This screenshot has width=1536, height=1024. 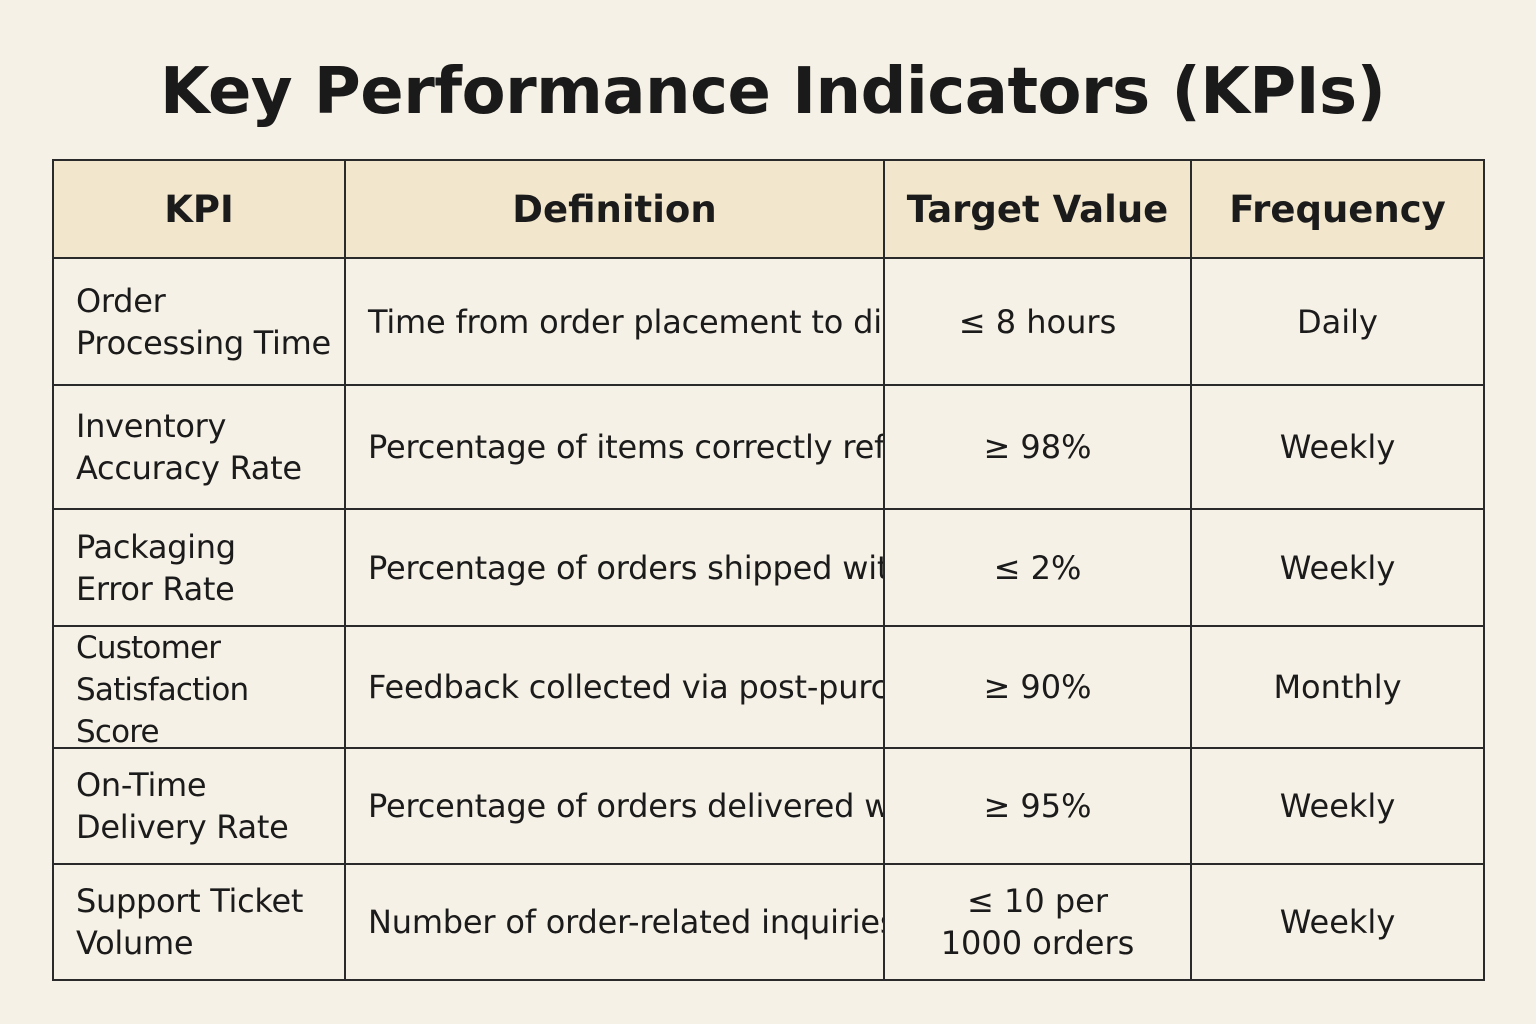 What do you see at coordinates (1037, 209) in the screenshot?
I see `column-header-target-value: Target Value` at bounding box center [1037, 209].